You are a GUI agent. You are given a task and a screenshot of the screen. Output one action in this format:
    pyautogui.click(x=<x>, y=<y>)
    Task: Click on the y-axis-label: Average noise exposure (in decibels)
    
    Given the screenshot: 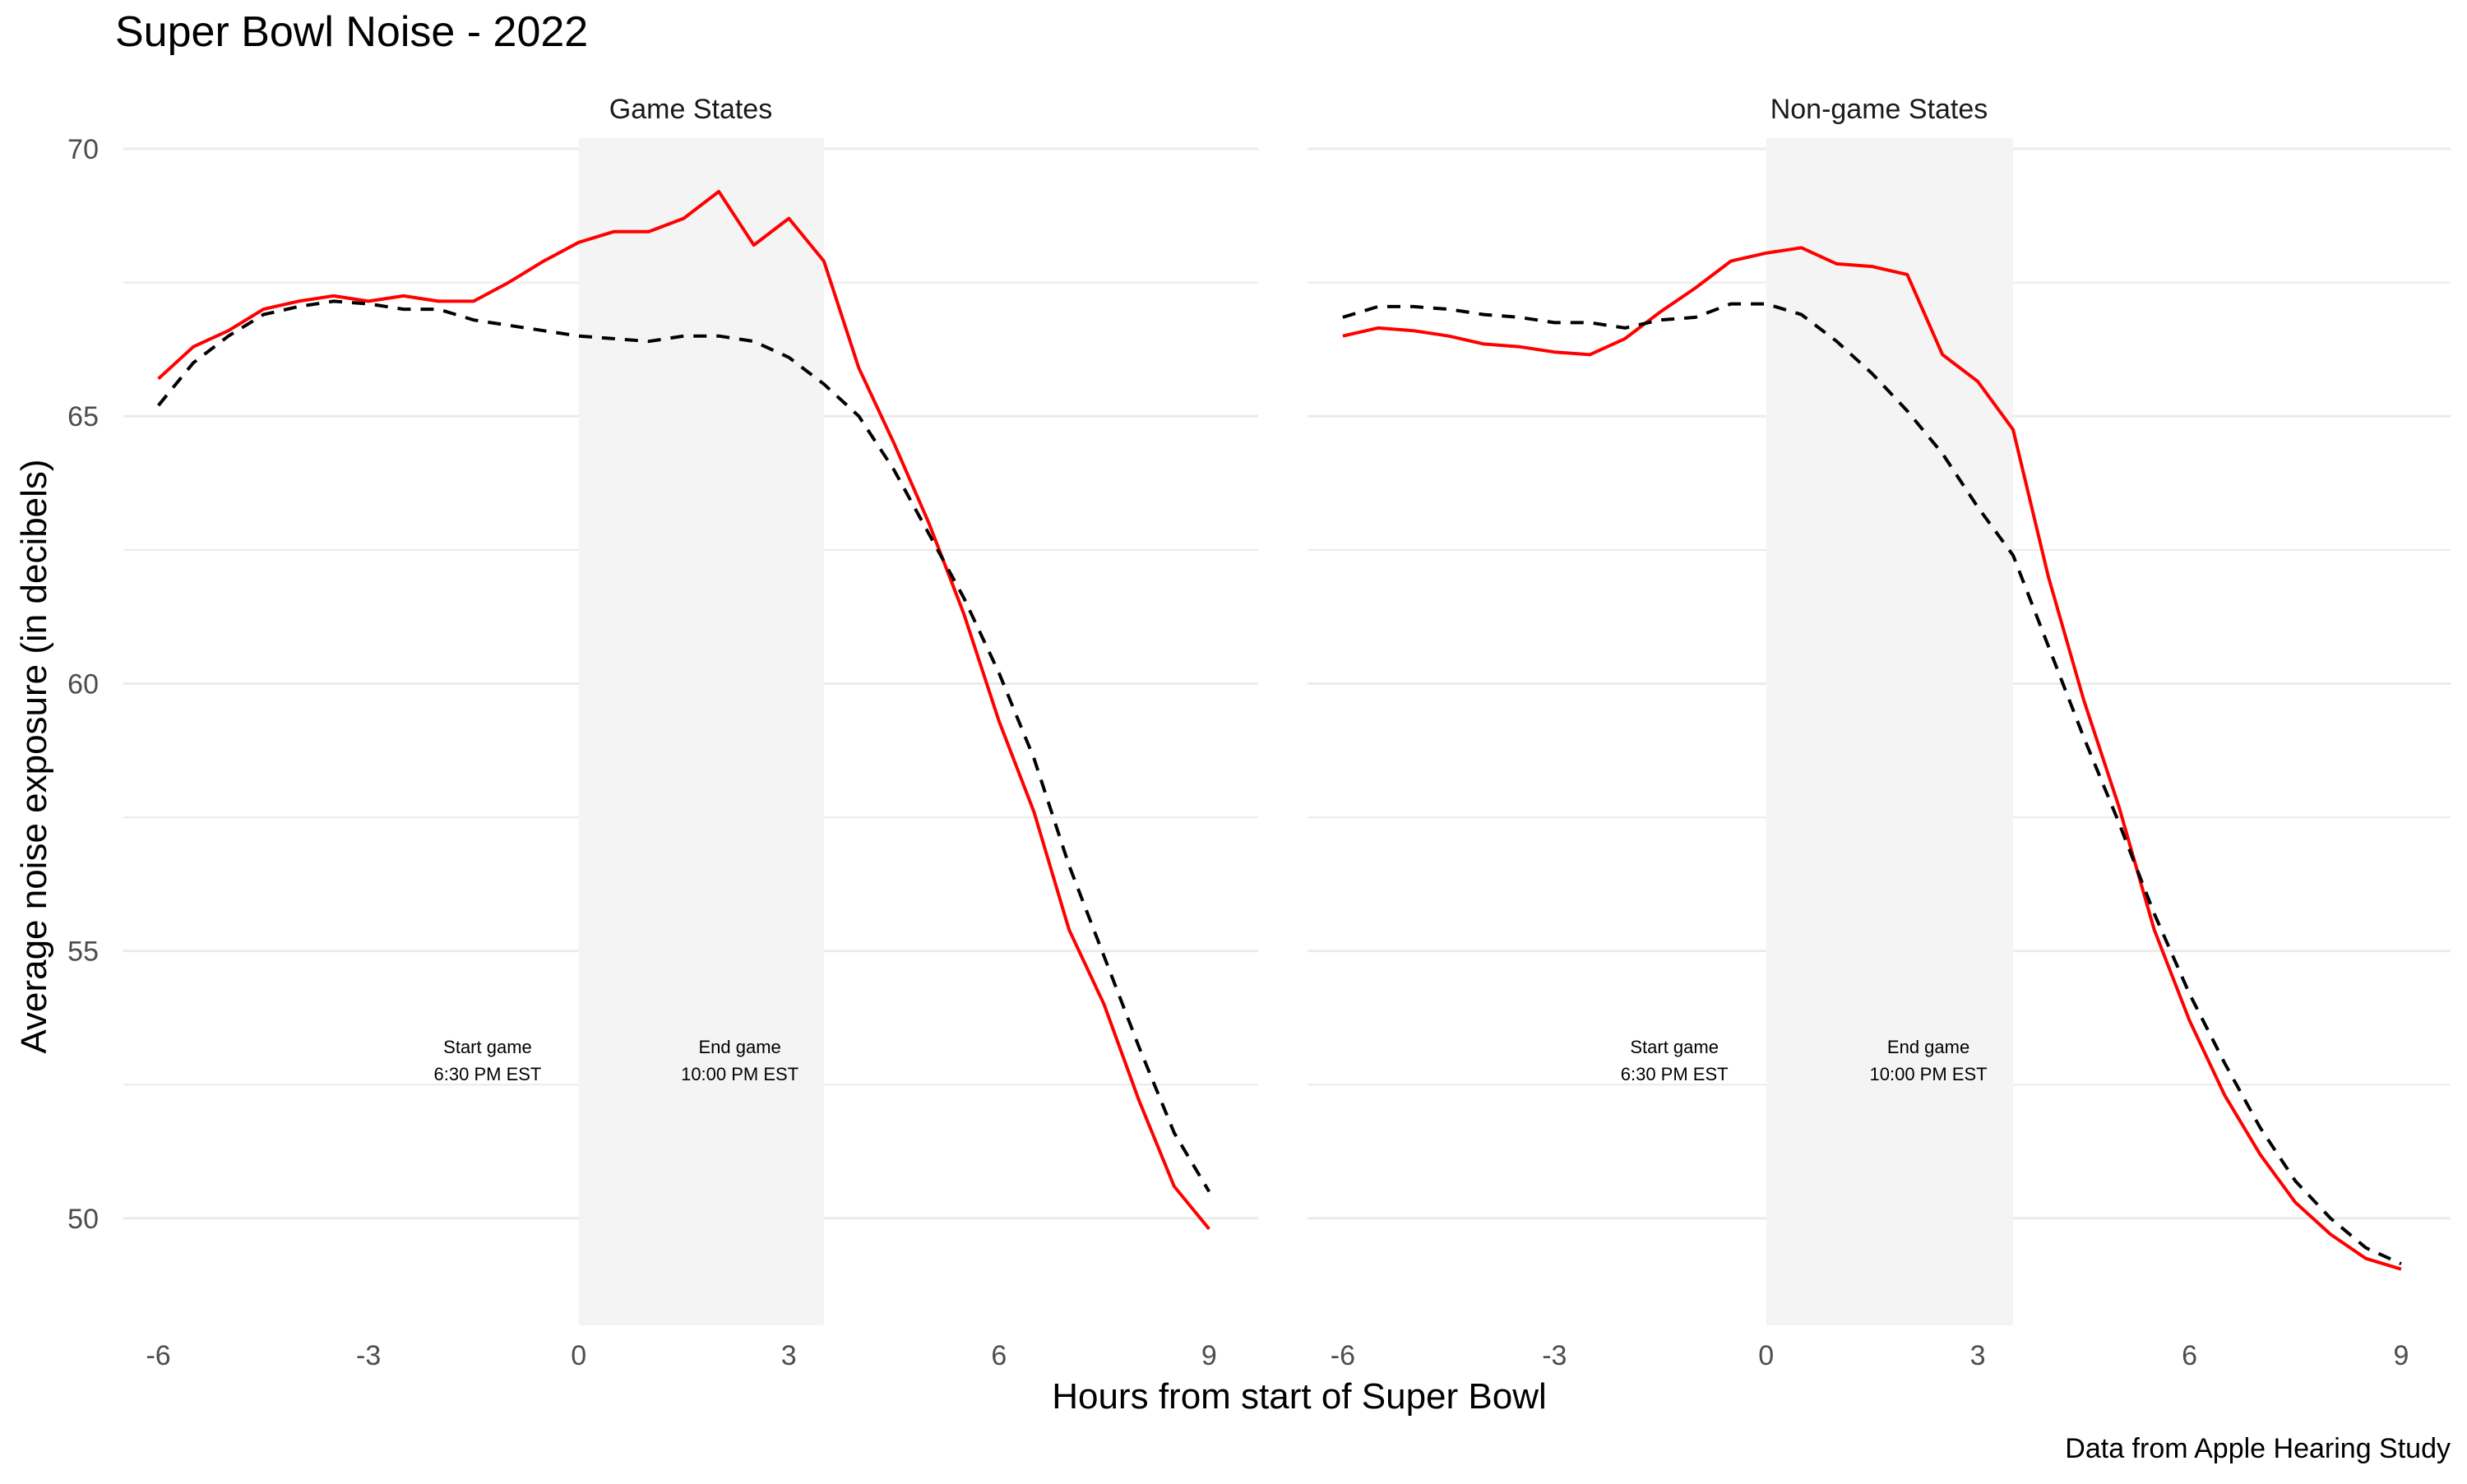 What is the action you would take?
    pyautogui.click(x=34, y=756)
    